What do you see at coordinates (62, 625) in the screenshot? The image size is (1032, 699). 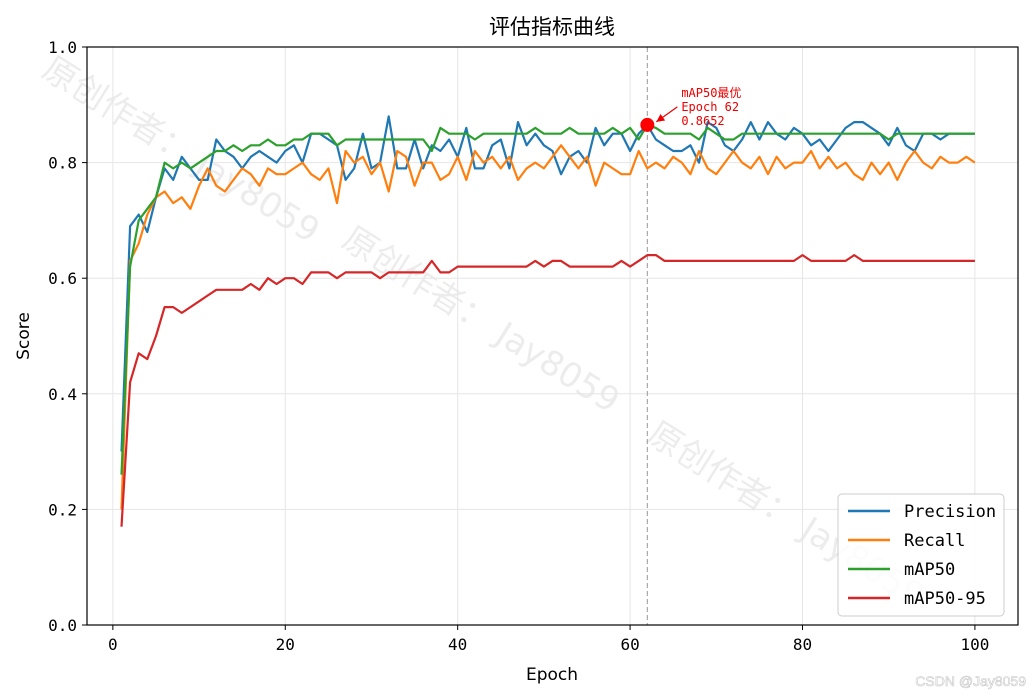 I see `y-tick-label: 0.0` at bounding box center [62, 625].